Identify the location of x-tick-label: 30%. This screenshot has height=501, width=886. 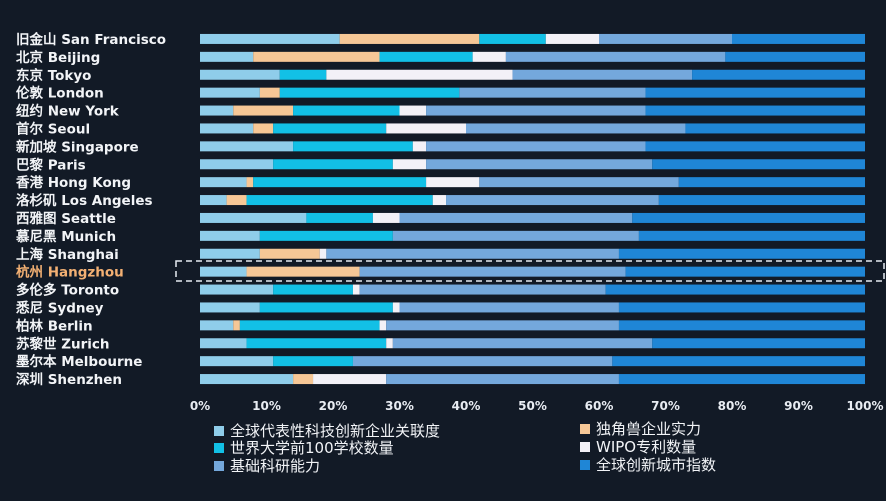
(399, 406).